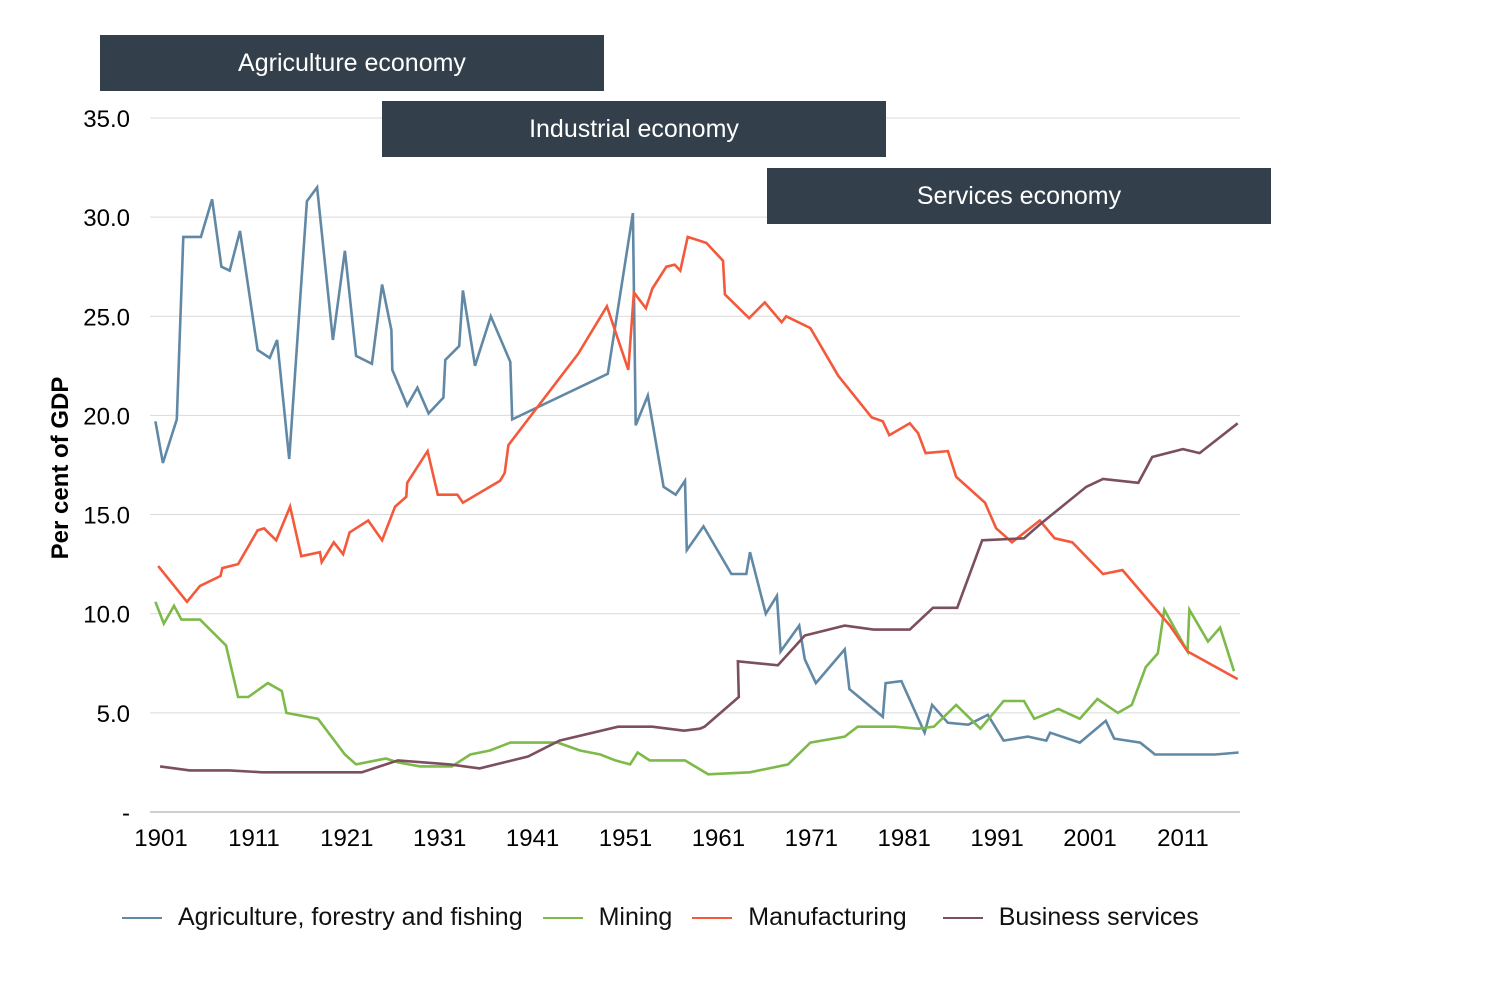 The image size is (1500, 1003). I want to click on x-tick-label: 1921, so click(346, 838).